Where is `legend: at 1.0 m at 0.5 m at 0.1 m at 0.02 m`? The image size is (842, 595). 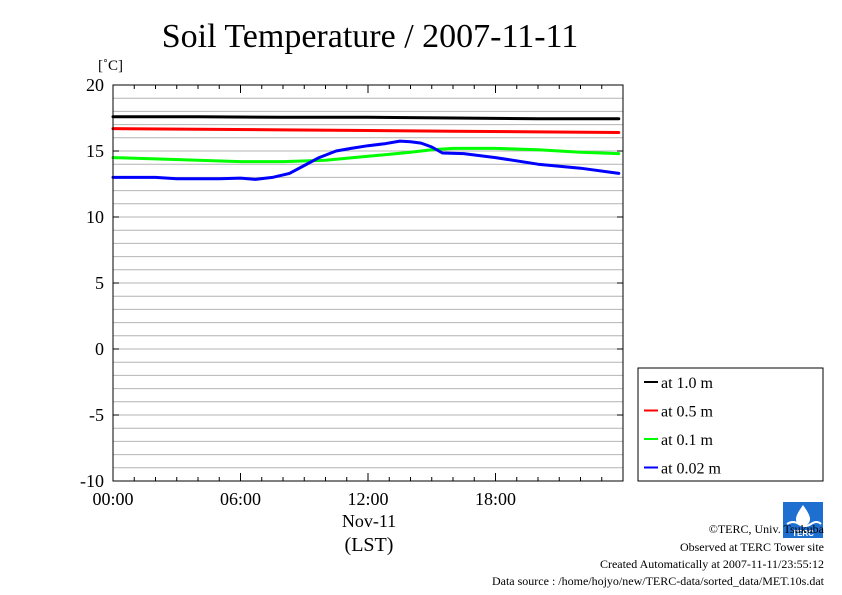
legend: at 1.0 m at 0.5 m at 0.1 m at 0.02 m is located at coordinates (730, 424).